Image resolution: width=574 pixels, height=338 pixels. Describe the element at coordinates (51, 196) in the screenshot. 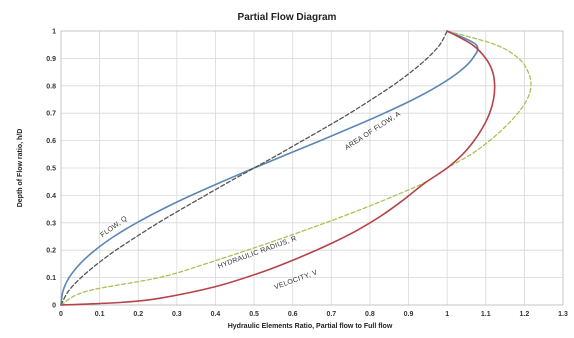

I see `y-tick-label: 0.4` at that location.